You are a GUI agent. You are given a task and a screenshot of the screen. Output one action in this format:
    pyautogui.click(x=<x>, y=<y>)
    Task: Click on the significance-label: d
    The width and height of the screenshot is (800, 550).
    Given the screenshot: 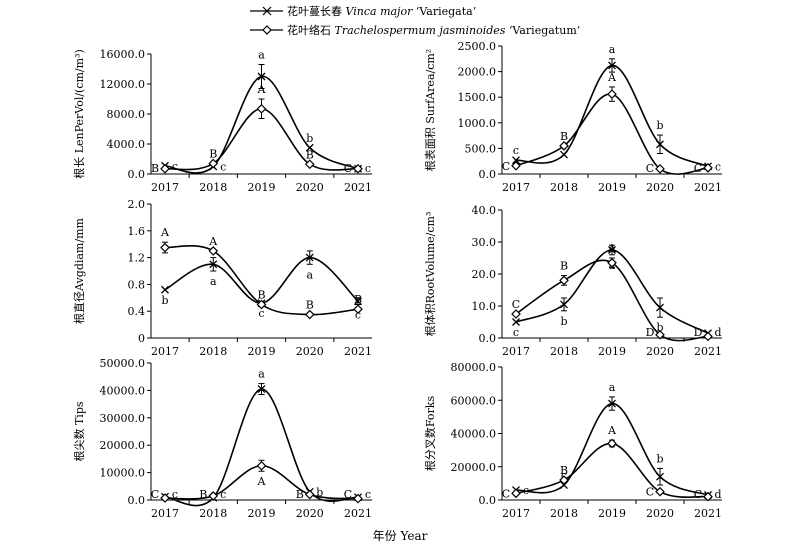 What is the action you would take?
    pyautogui.click(x=717, y=494)
    